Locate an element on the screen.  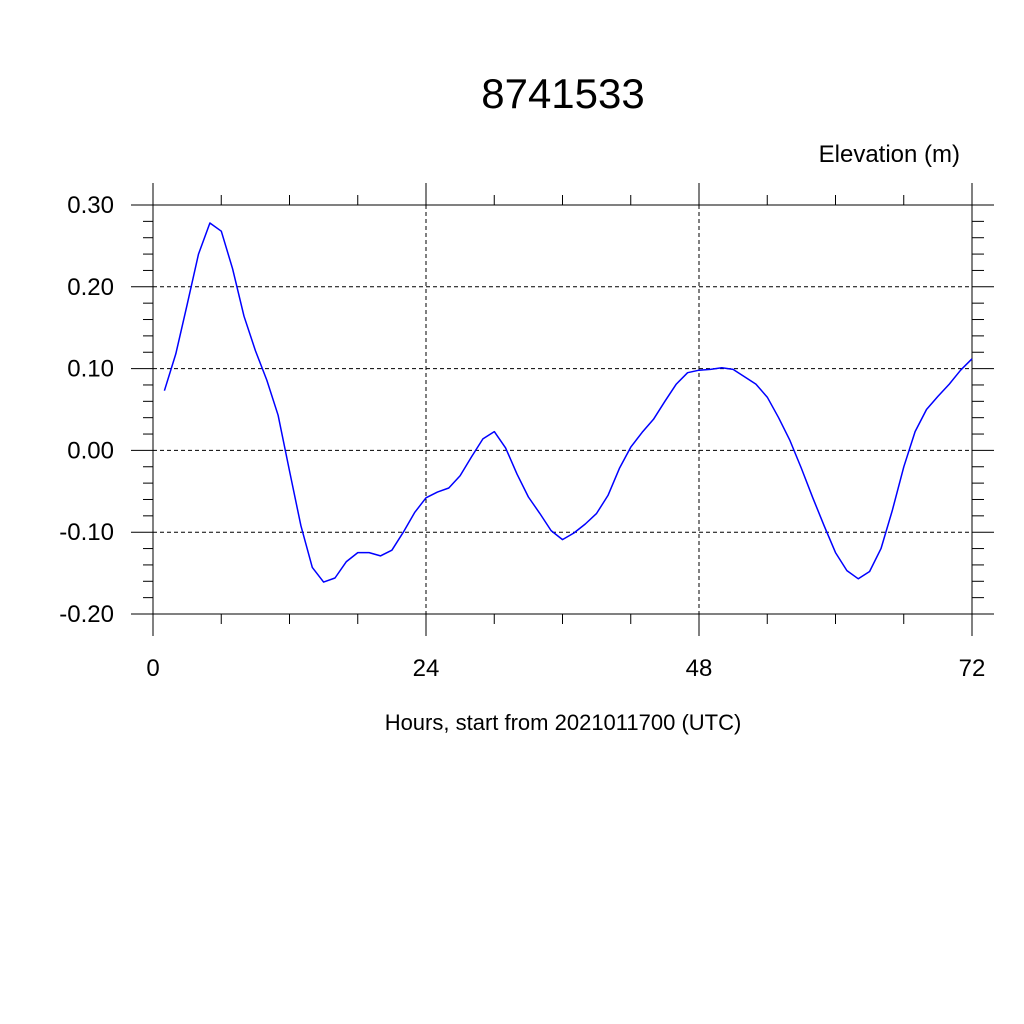
y-tick-label: 0.20 is located at coordinates (90, 287).